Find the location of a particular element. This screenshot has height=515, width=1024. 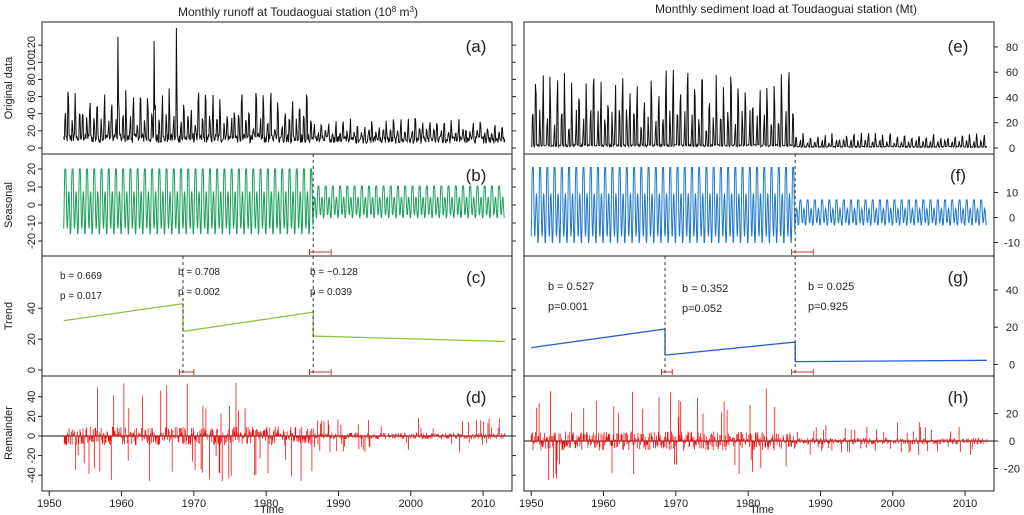

panel-label-g: (g) is located at coordinates (958, 277).